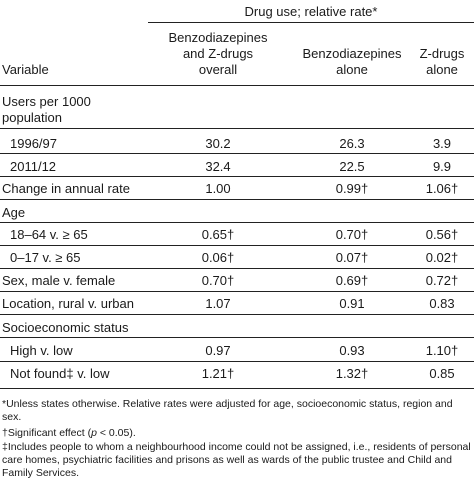  Describe the element at coordinates (25, 69) in the screenshot. I see `variable-header: Variable` at that location.